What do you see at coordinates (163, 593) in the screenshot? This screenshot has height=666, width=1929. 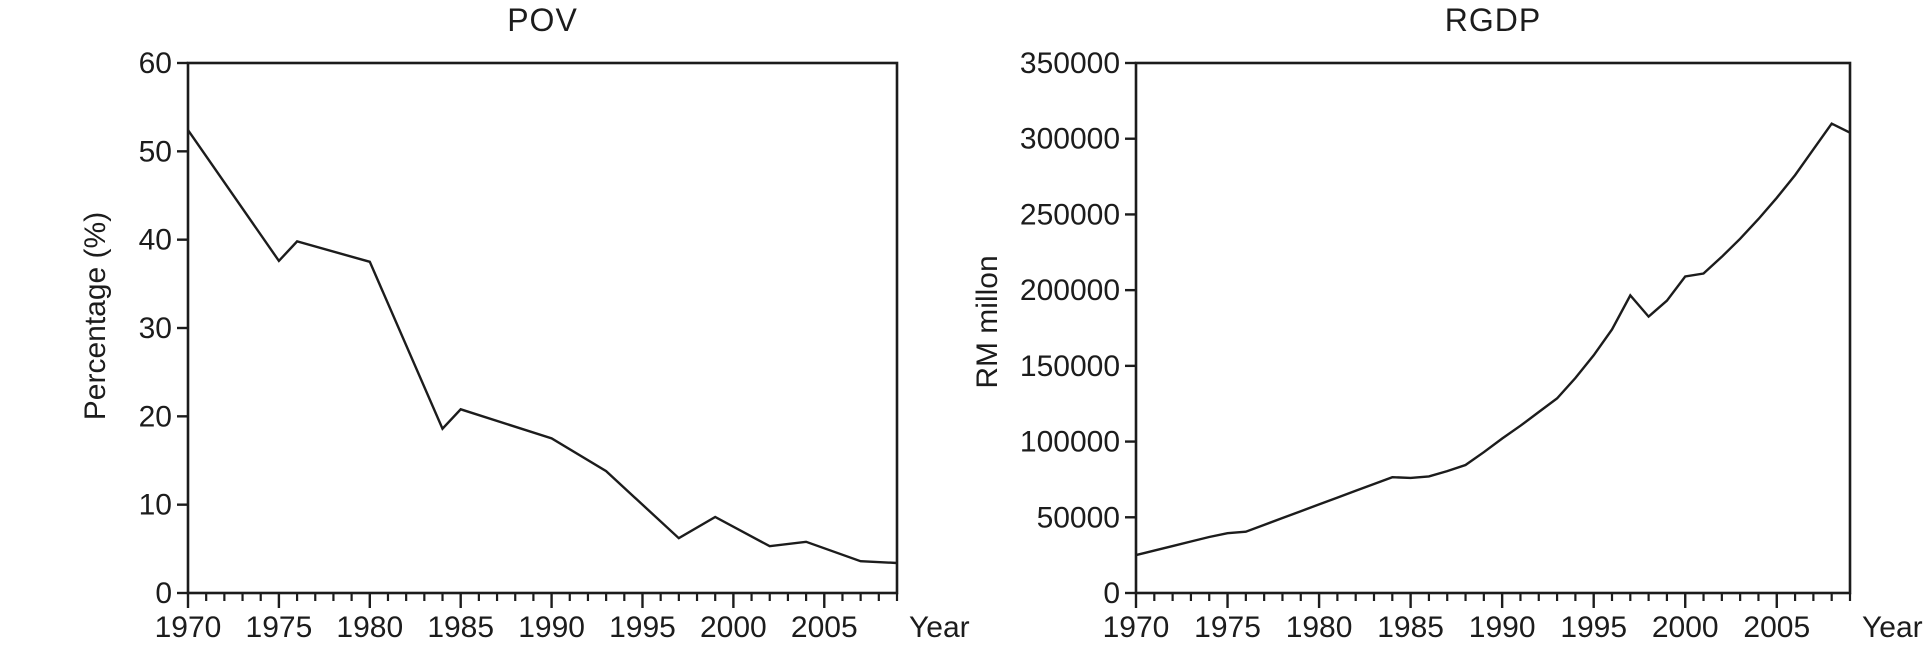 I see `pov-y-tick-label: 0` at bounding box center [163, 593].